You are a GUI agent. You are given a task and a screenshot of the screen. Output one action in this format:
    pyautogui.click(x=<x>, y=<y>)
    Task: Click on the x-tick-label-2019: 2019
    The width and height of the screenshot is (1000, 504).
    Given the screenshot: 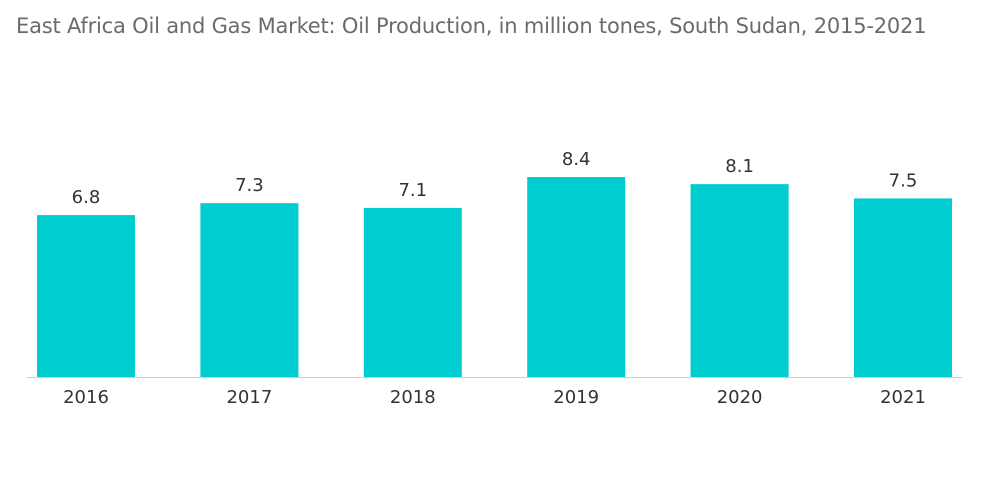 What is the action you would take?
    pyautogui.click(x=576, y=397)
    